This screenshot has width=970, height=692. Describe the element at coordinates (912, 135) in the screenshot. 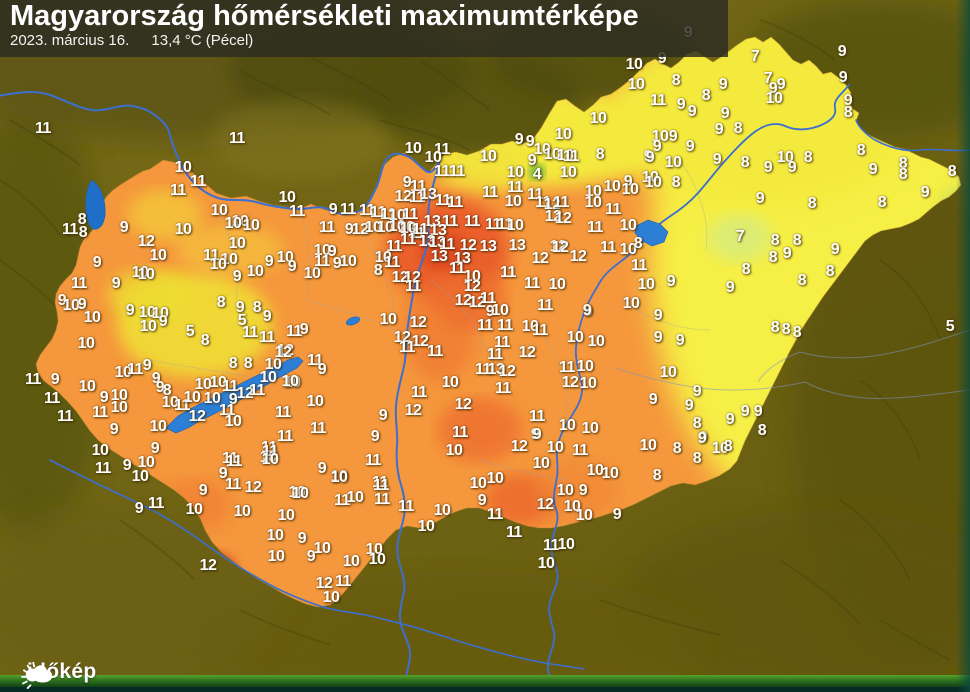

I see `tisza-river-upper` at that location.